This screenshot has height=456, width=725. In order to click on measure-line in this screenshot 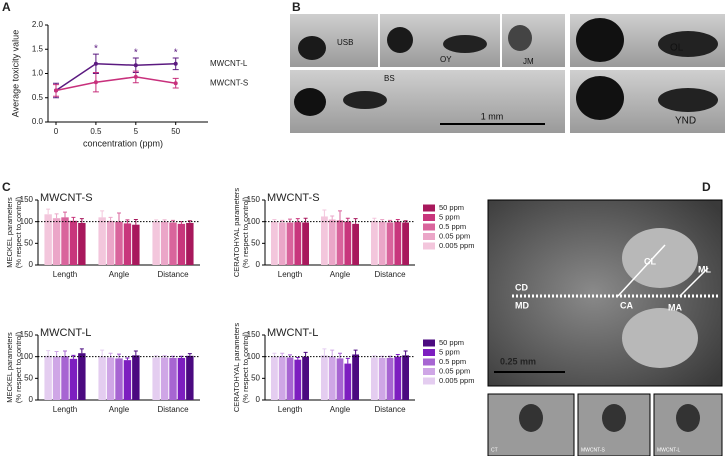, I will do `click(641, 270)`.